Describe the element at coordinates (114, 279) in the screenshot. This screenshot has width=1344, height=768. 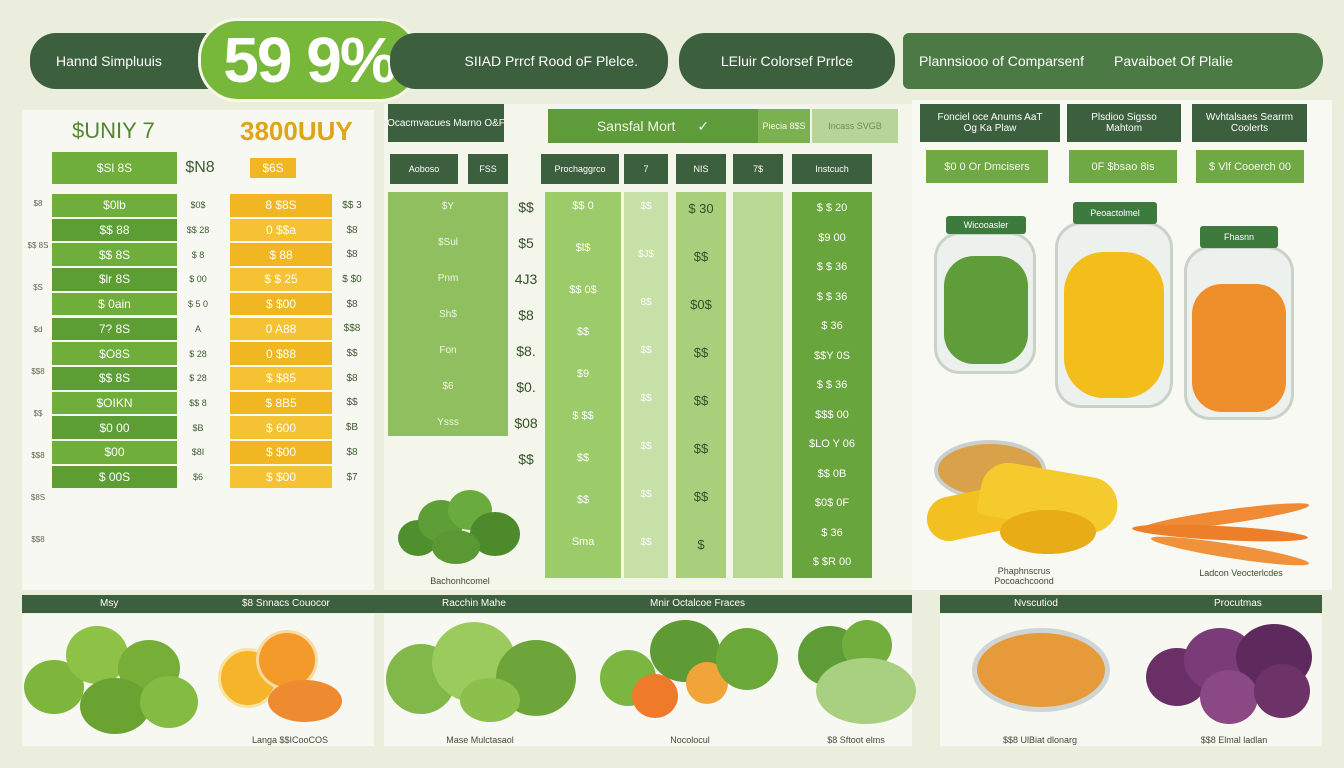
I see `left-table-cell: $lr 8S` at that location.